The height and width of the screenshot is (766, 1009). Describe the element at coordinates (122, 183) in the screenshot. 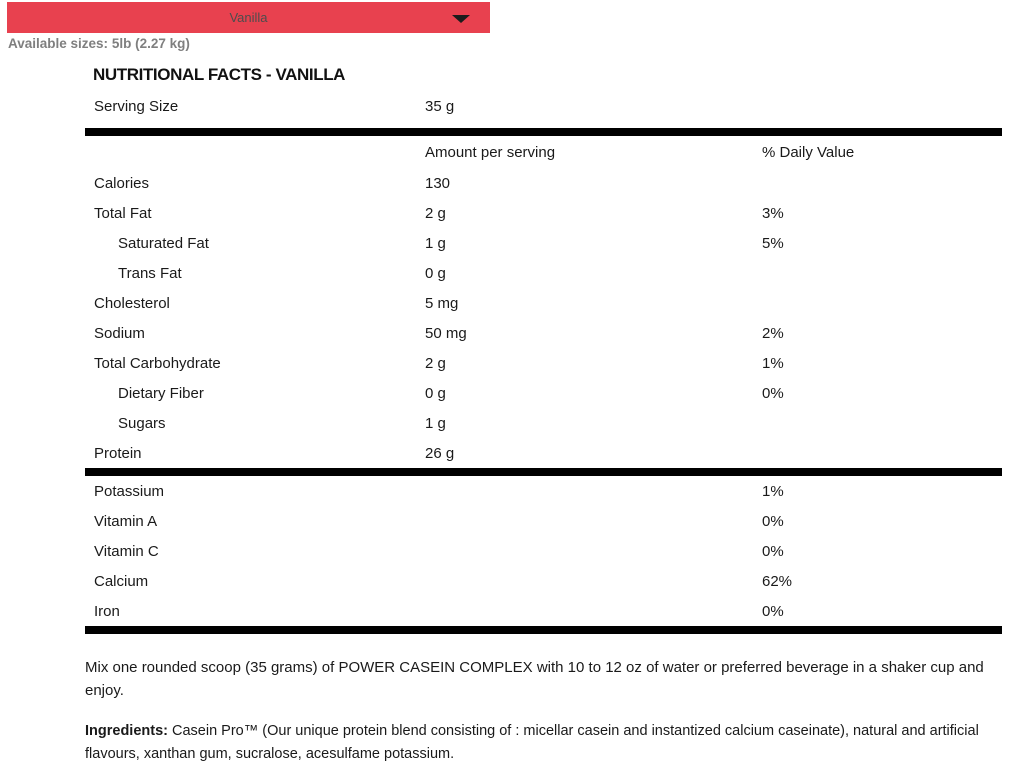

I see `nutrient-label: Calories` at that location.